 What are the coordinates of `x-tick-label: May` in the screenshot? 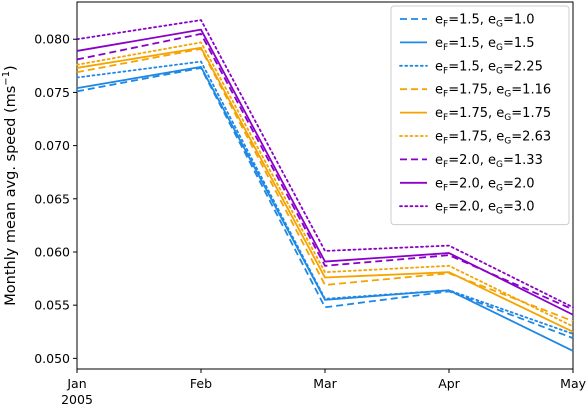 It's located at (573, 383).